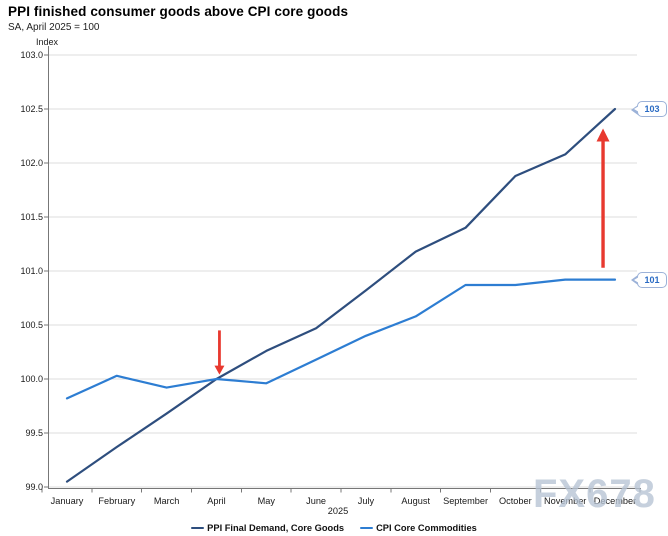 This screenshot has height=536, width=668. Describe the element at coordinates (31, 109) in the screenshot. I see `y-tick-label: 102.5` at that location.